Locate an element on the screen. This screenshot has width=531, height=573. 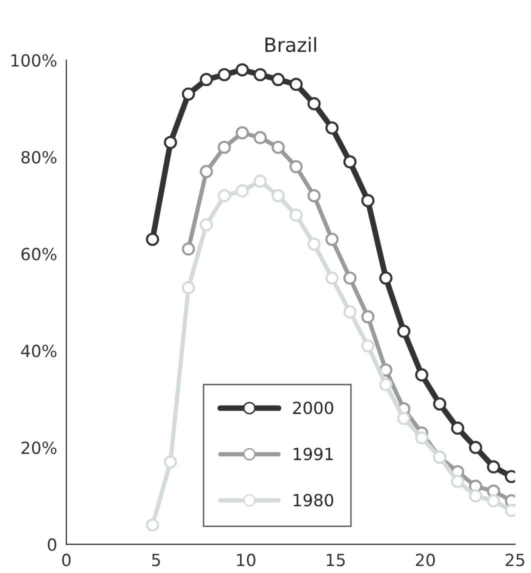
legend-label: 1980 is located at coordinates (314, 500).